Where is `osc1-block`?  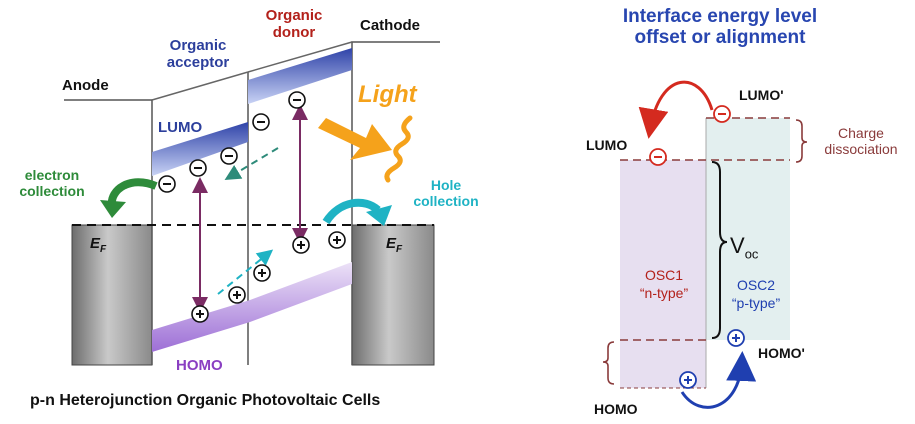
osc1-block is located at coordinates (663, 274).